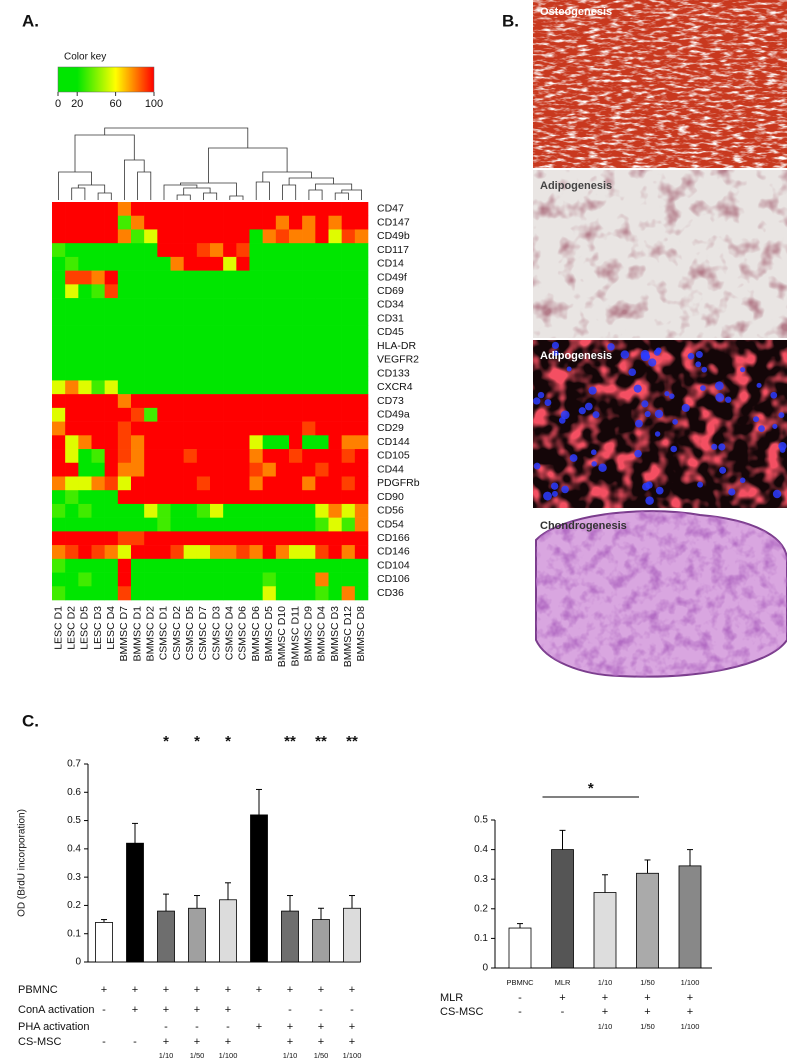  I want to click on x-tick-label: 1/50, so click(647, 982).